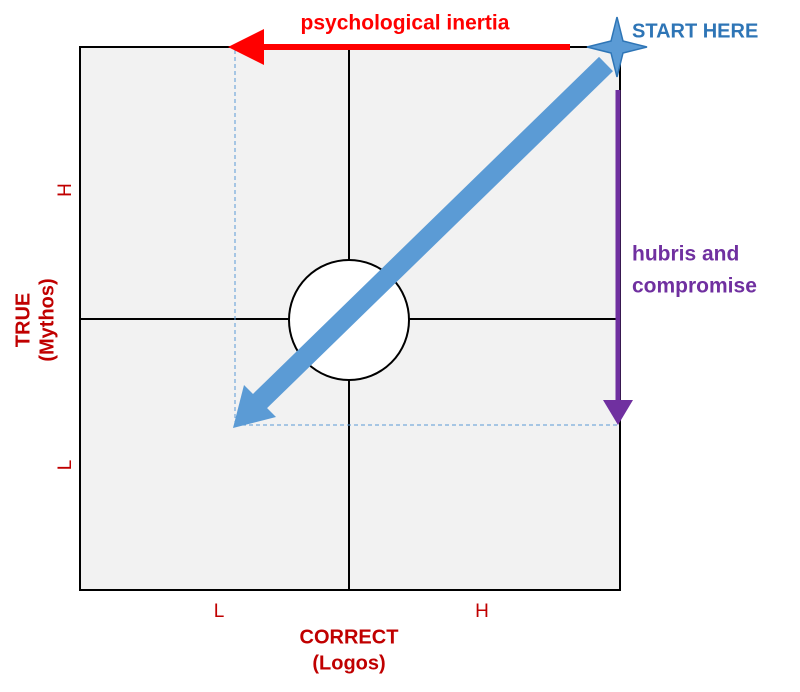 The height and width of the screenshot is (692, 800). I want to click on diagonal-arrow-head, so click(254, 406).